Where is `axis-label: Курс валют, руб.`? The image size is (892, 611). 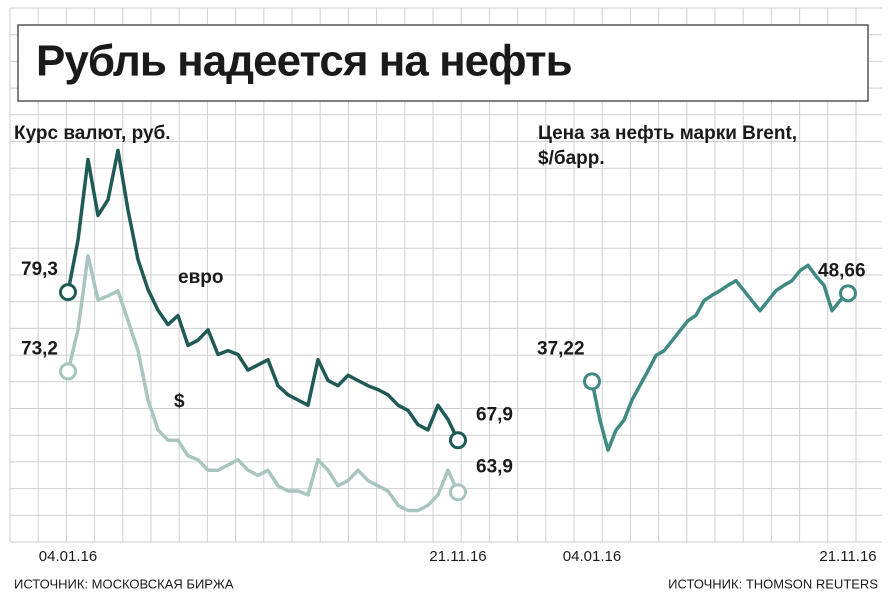 axis-label: Курс валют, руб. is located at coordinates (92, 133).